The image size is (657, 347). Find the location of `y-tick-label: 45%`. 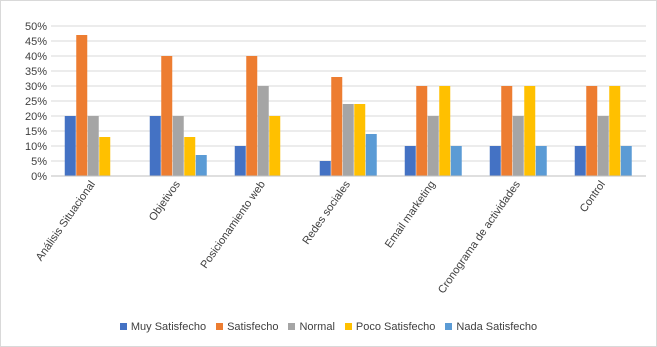

y-tick-label: 45% is located at coordinates (36, 42).